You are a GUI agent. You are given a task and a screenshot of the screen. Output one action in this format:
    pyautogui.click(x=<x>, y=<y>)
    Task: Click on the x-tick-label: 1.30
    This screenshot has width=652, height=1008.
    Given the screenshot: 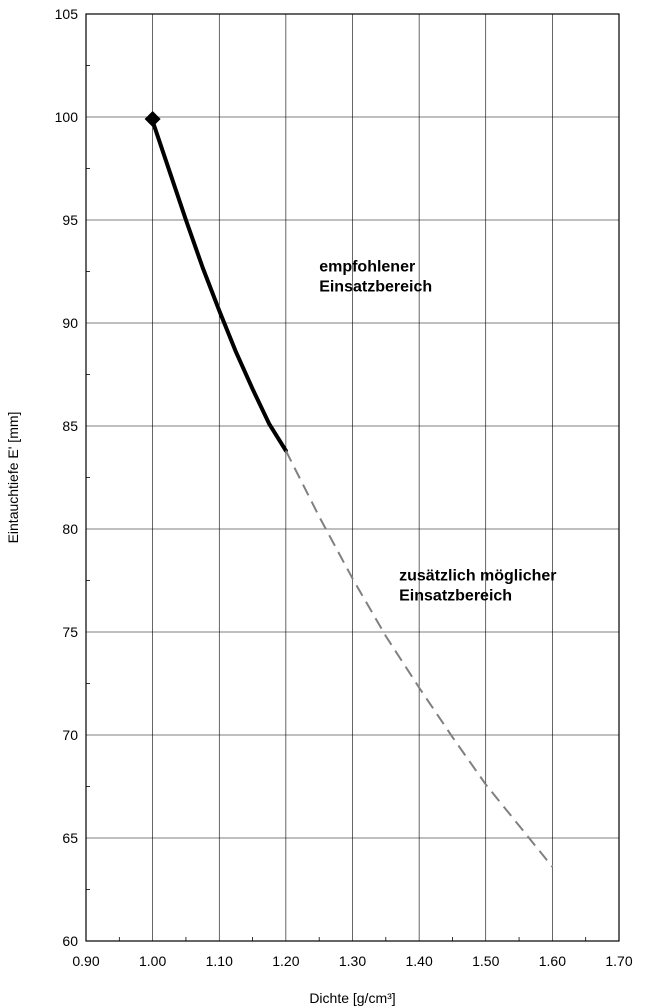 What is the action you would take?
    pyautogui.click(x=352, y=961)
    